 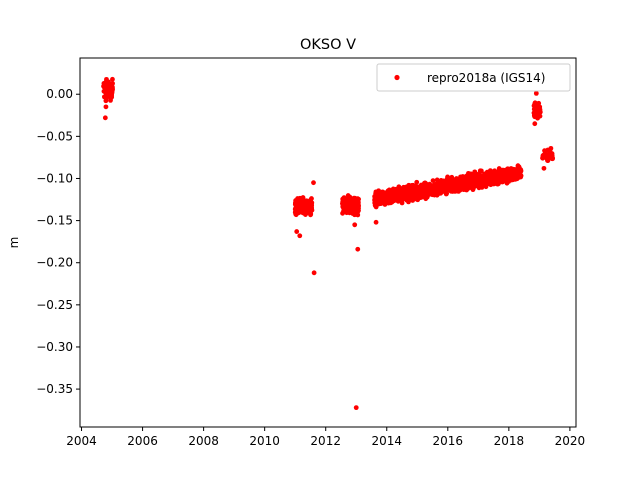 I want to click on x-tick-label: 2008, so click(x=203, y=441).